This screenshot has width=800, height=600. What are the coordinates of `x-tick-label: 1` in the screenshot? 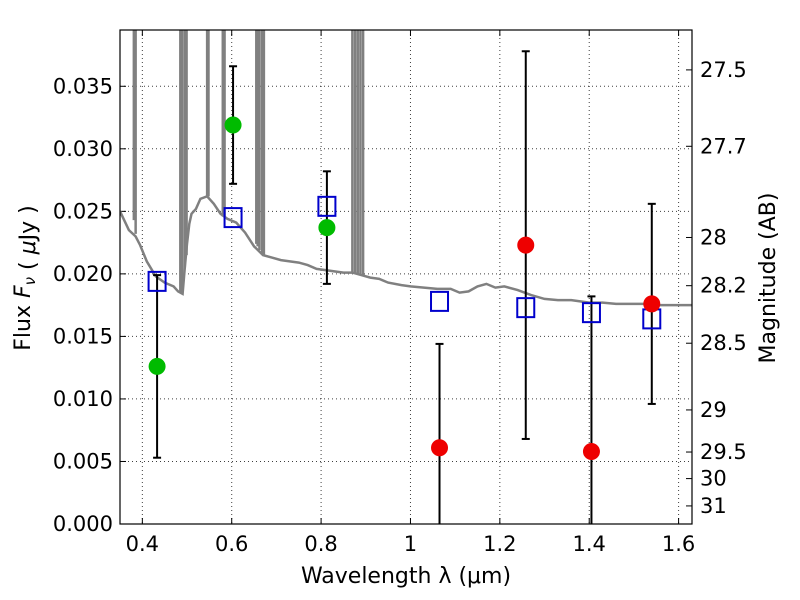 It's located at (410, 544).